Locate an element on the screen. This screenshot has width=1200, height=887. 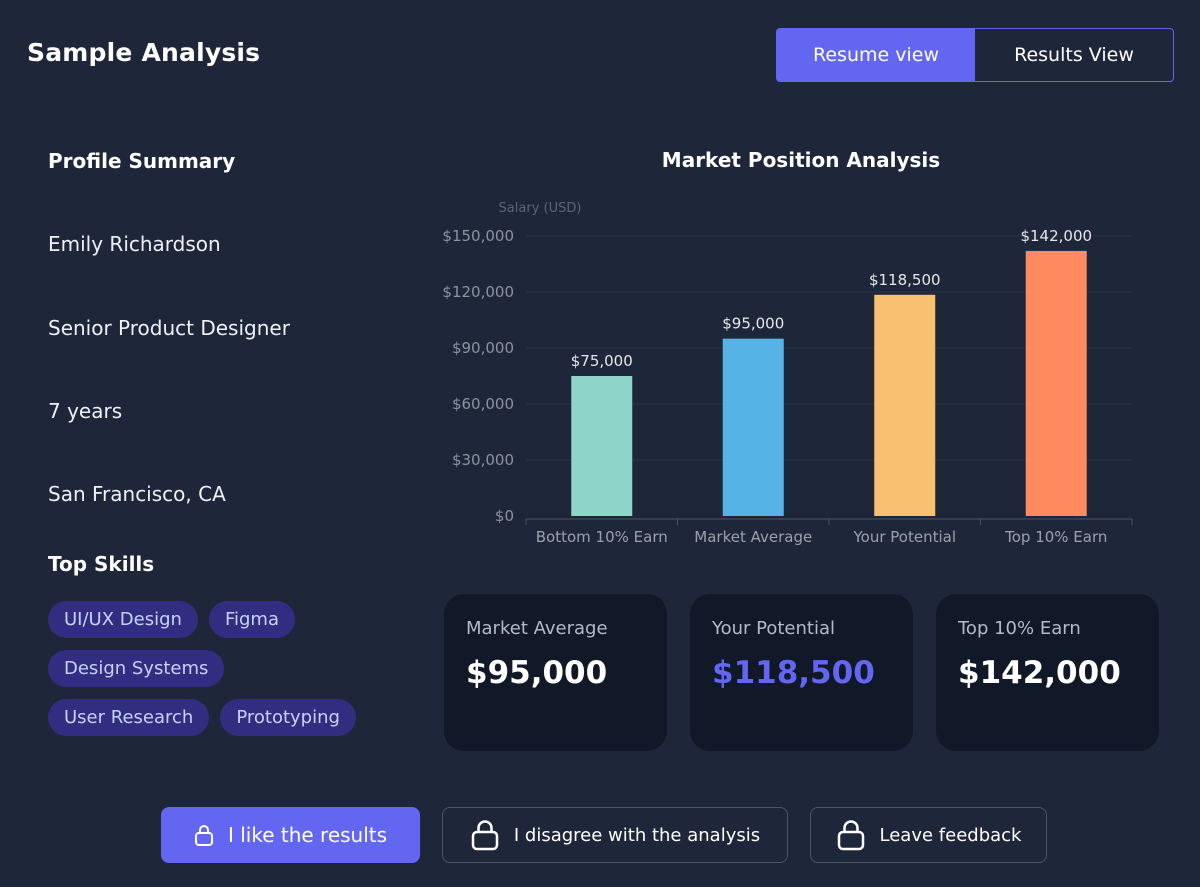
bar-data-label: $142,000 is located at coordinates (1056, 236).